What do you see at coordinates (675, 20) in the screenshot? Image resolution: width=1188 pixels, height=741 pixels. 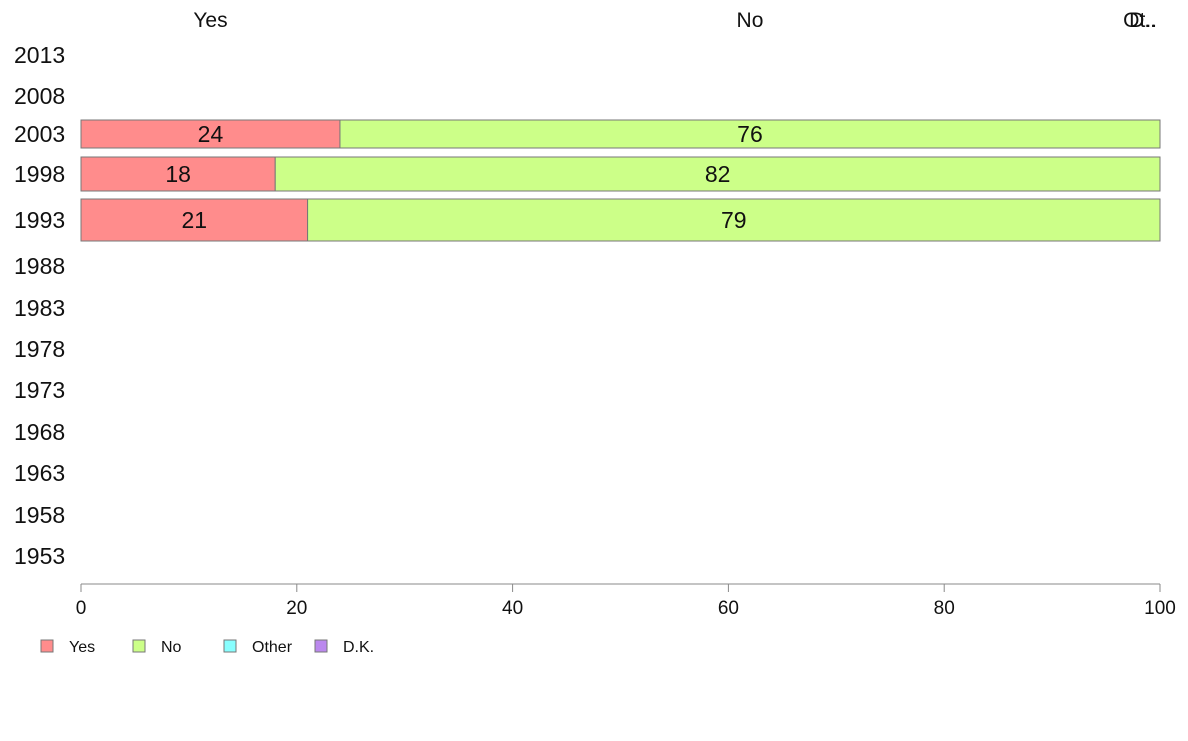 I see `top-category-labels: Yes No Ot..D..` at bounding box center [675, 20].